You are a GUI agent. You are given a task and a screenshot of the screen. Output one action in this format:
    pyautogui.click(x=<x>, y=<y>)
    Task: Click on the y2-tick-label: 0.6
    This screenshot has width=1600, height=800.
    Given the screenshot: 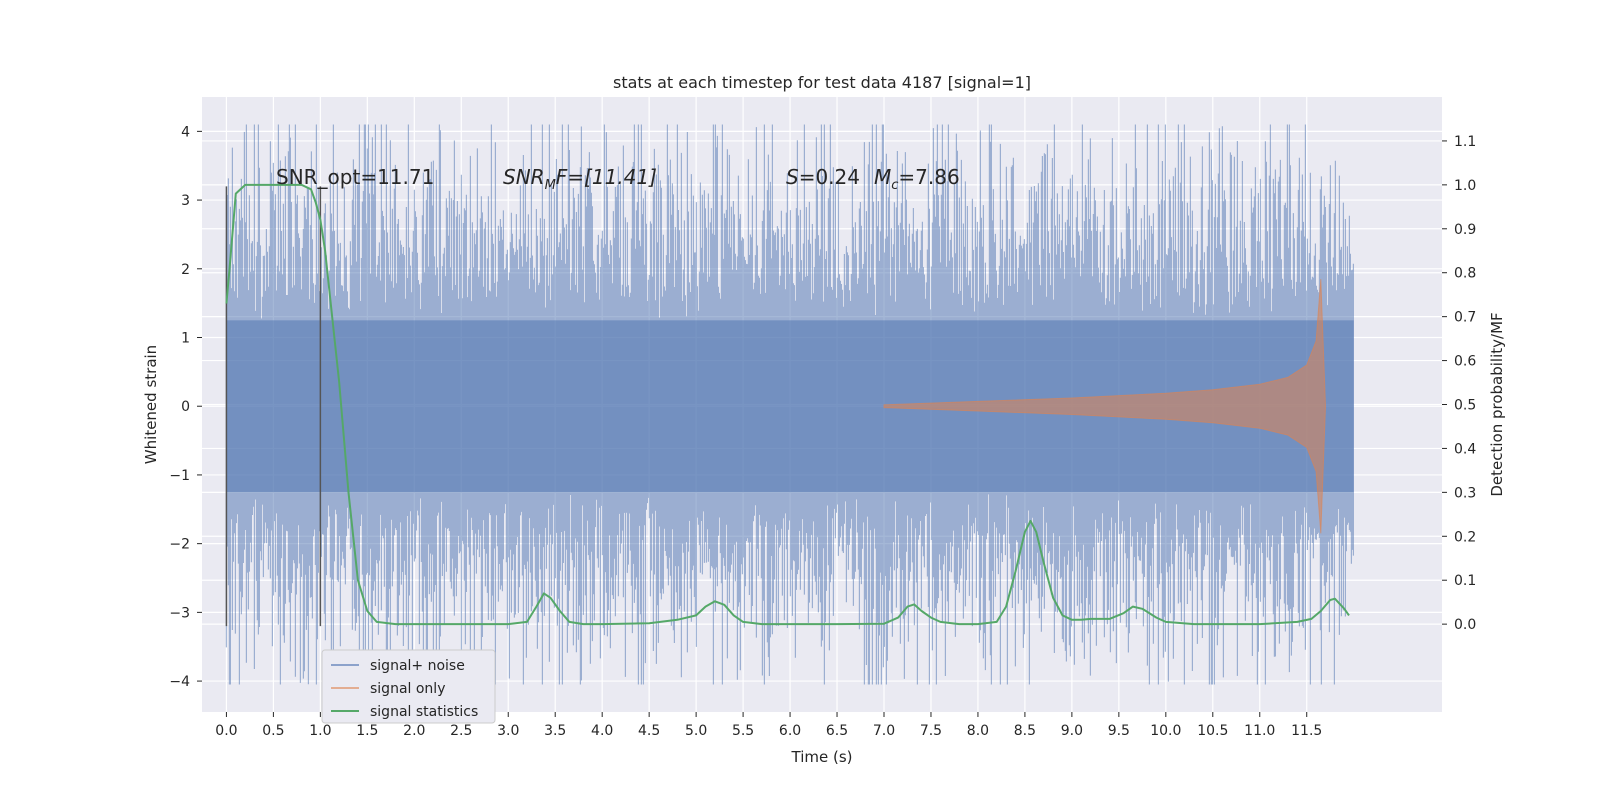 What is the action you would take?
    pyautogui.click(x=1465, y=362)
    